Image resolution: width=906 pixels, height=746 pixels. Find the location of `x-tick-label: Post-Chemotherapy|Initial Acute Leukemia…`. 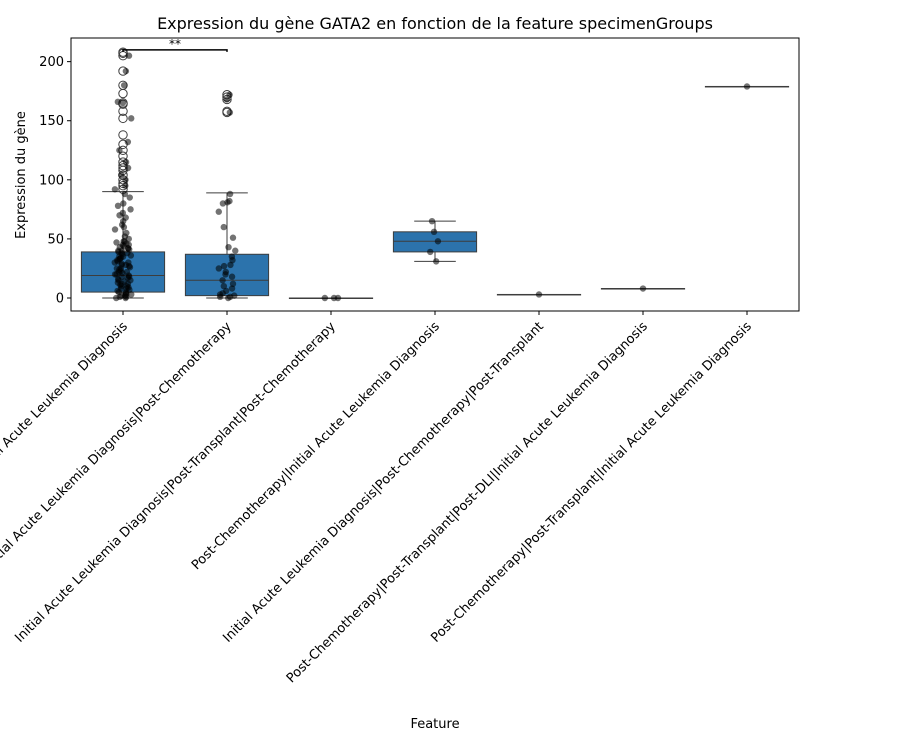

x-tick-label: Post-Chemotherapy|Initial Acute Leukemia… is located at coordinates (316, 446).